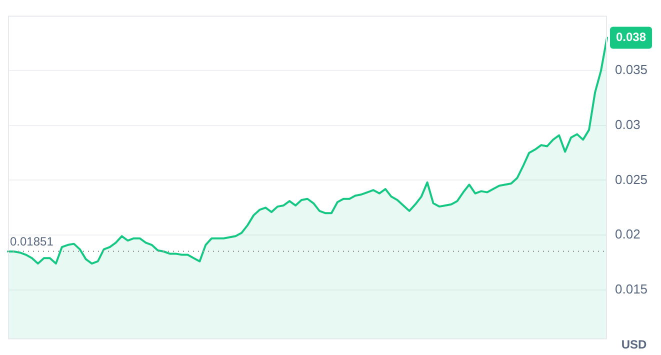 This screenshot has width=661, height=355. What do you see at coordinates (627, 234) in the screenshot?
I see `y-tick-label: 0.02` at bounding box center [627, 234].